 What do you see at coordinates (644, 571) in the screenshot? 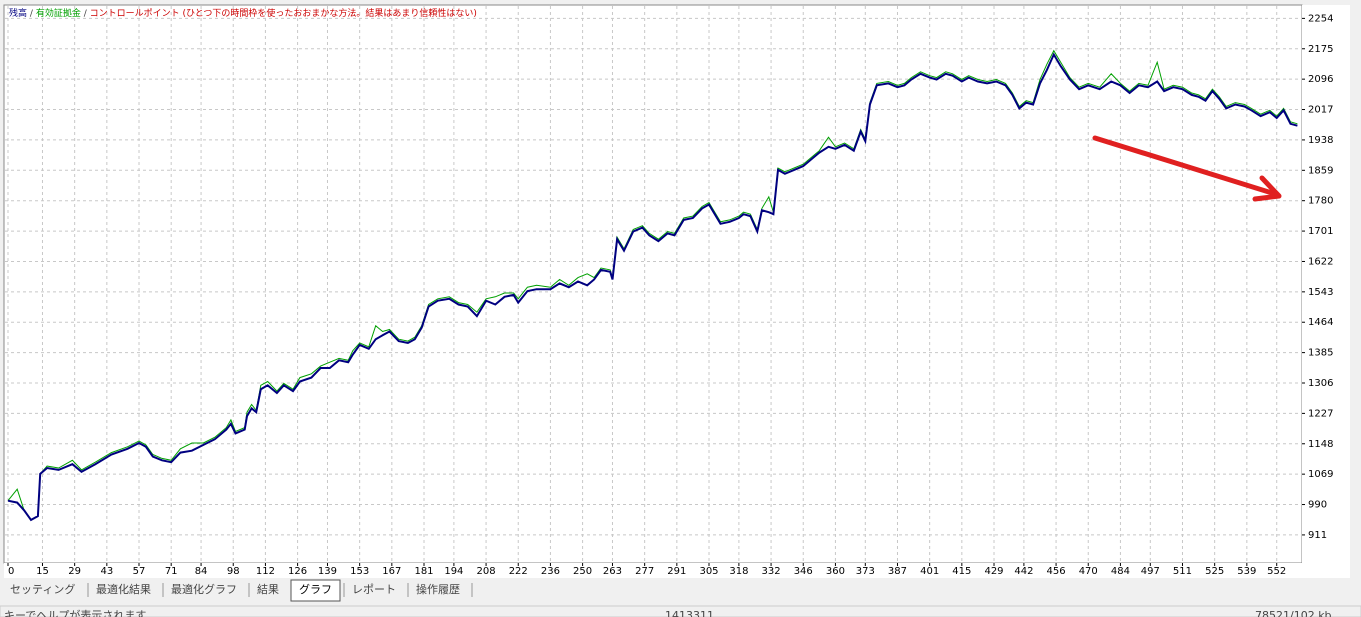
I see `x-tick-label: 277` at bounding box center [644, 571].